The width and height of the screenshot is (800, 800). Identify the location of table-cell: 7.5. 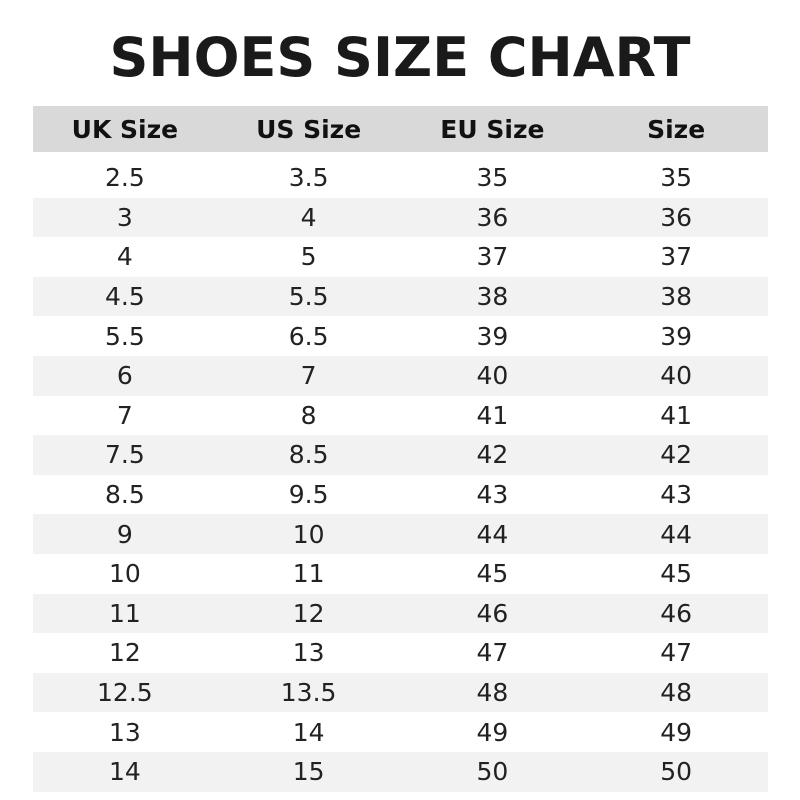
(124, 455).